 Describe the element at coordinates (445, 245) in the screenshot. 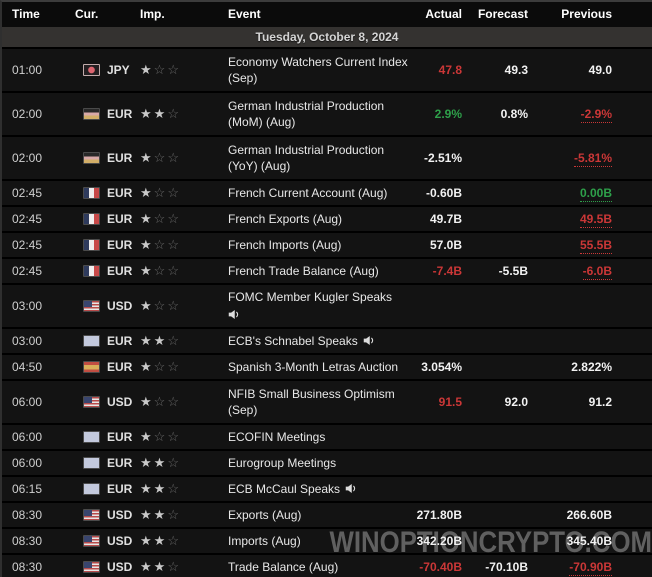

I see `actual-value: 57.0B` at that location.